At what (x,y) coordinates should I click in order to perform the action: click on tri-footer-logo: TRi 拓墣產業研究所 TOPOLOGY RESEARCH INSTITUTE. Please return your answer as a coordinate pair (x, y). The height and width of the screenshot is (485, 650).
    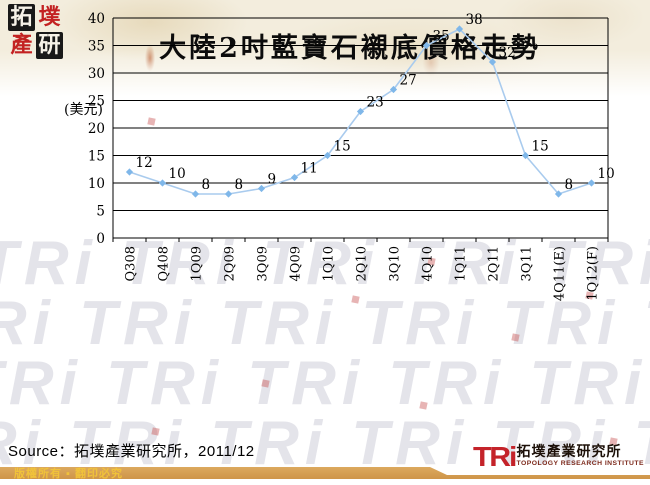
    Looking at the image, I should click on (558, 456).